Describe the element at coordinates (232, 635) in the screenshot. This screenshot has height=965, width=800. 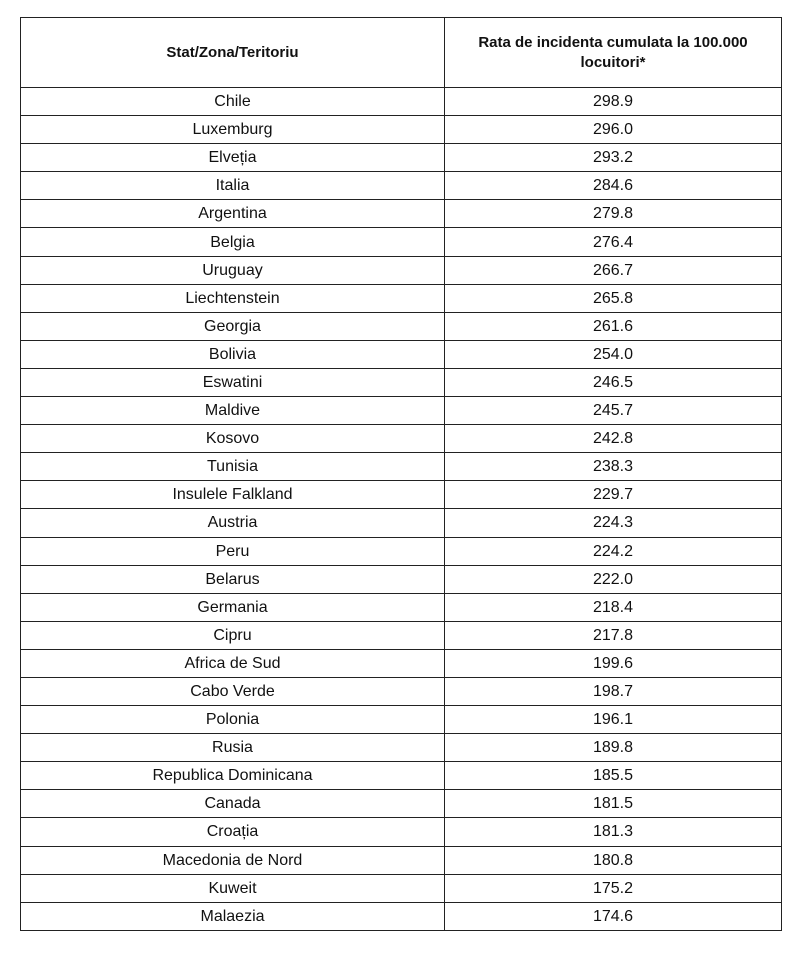
I see `country-cell: Cipru` at that location.